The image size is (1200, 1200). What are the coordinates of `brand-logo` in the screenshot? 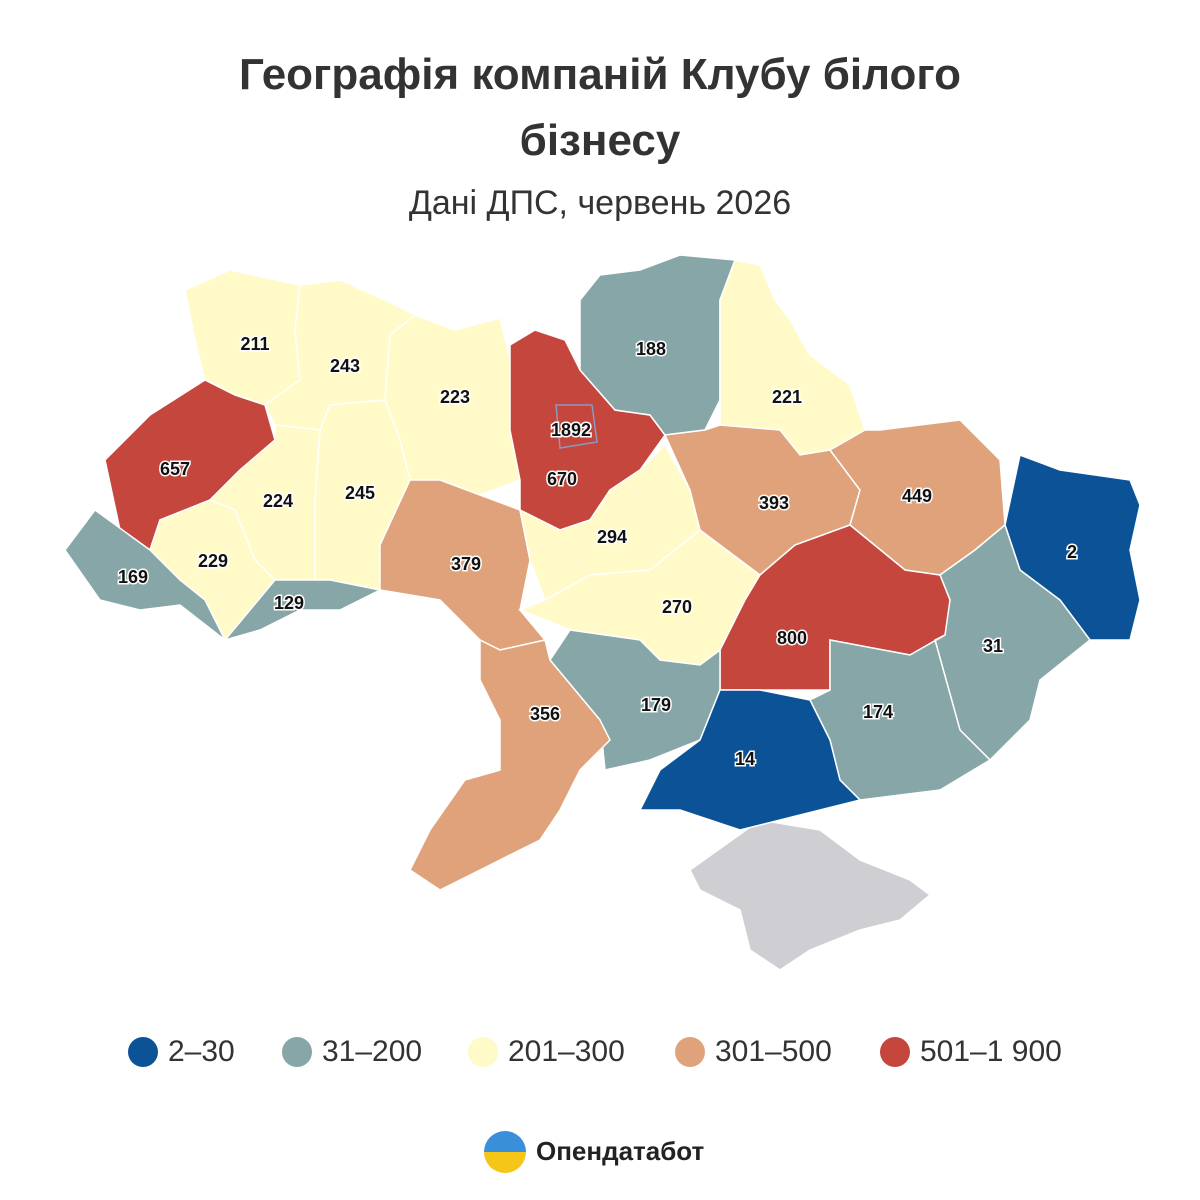 It's located at (505, 1152).